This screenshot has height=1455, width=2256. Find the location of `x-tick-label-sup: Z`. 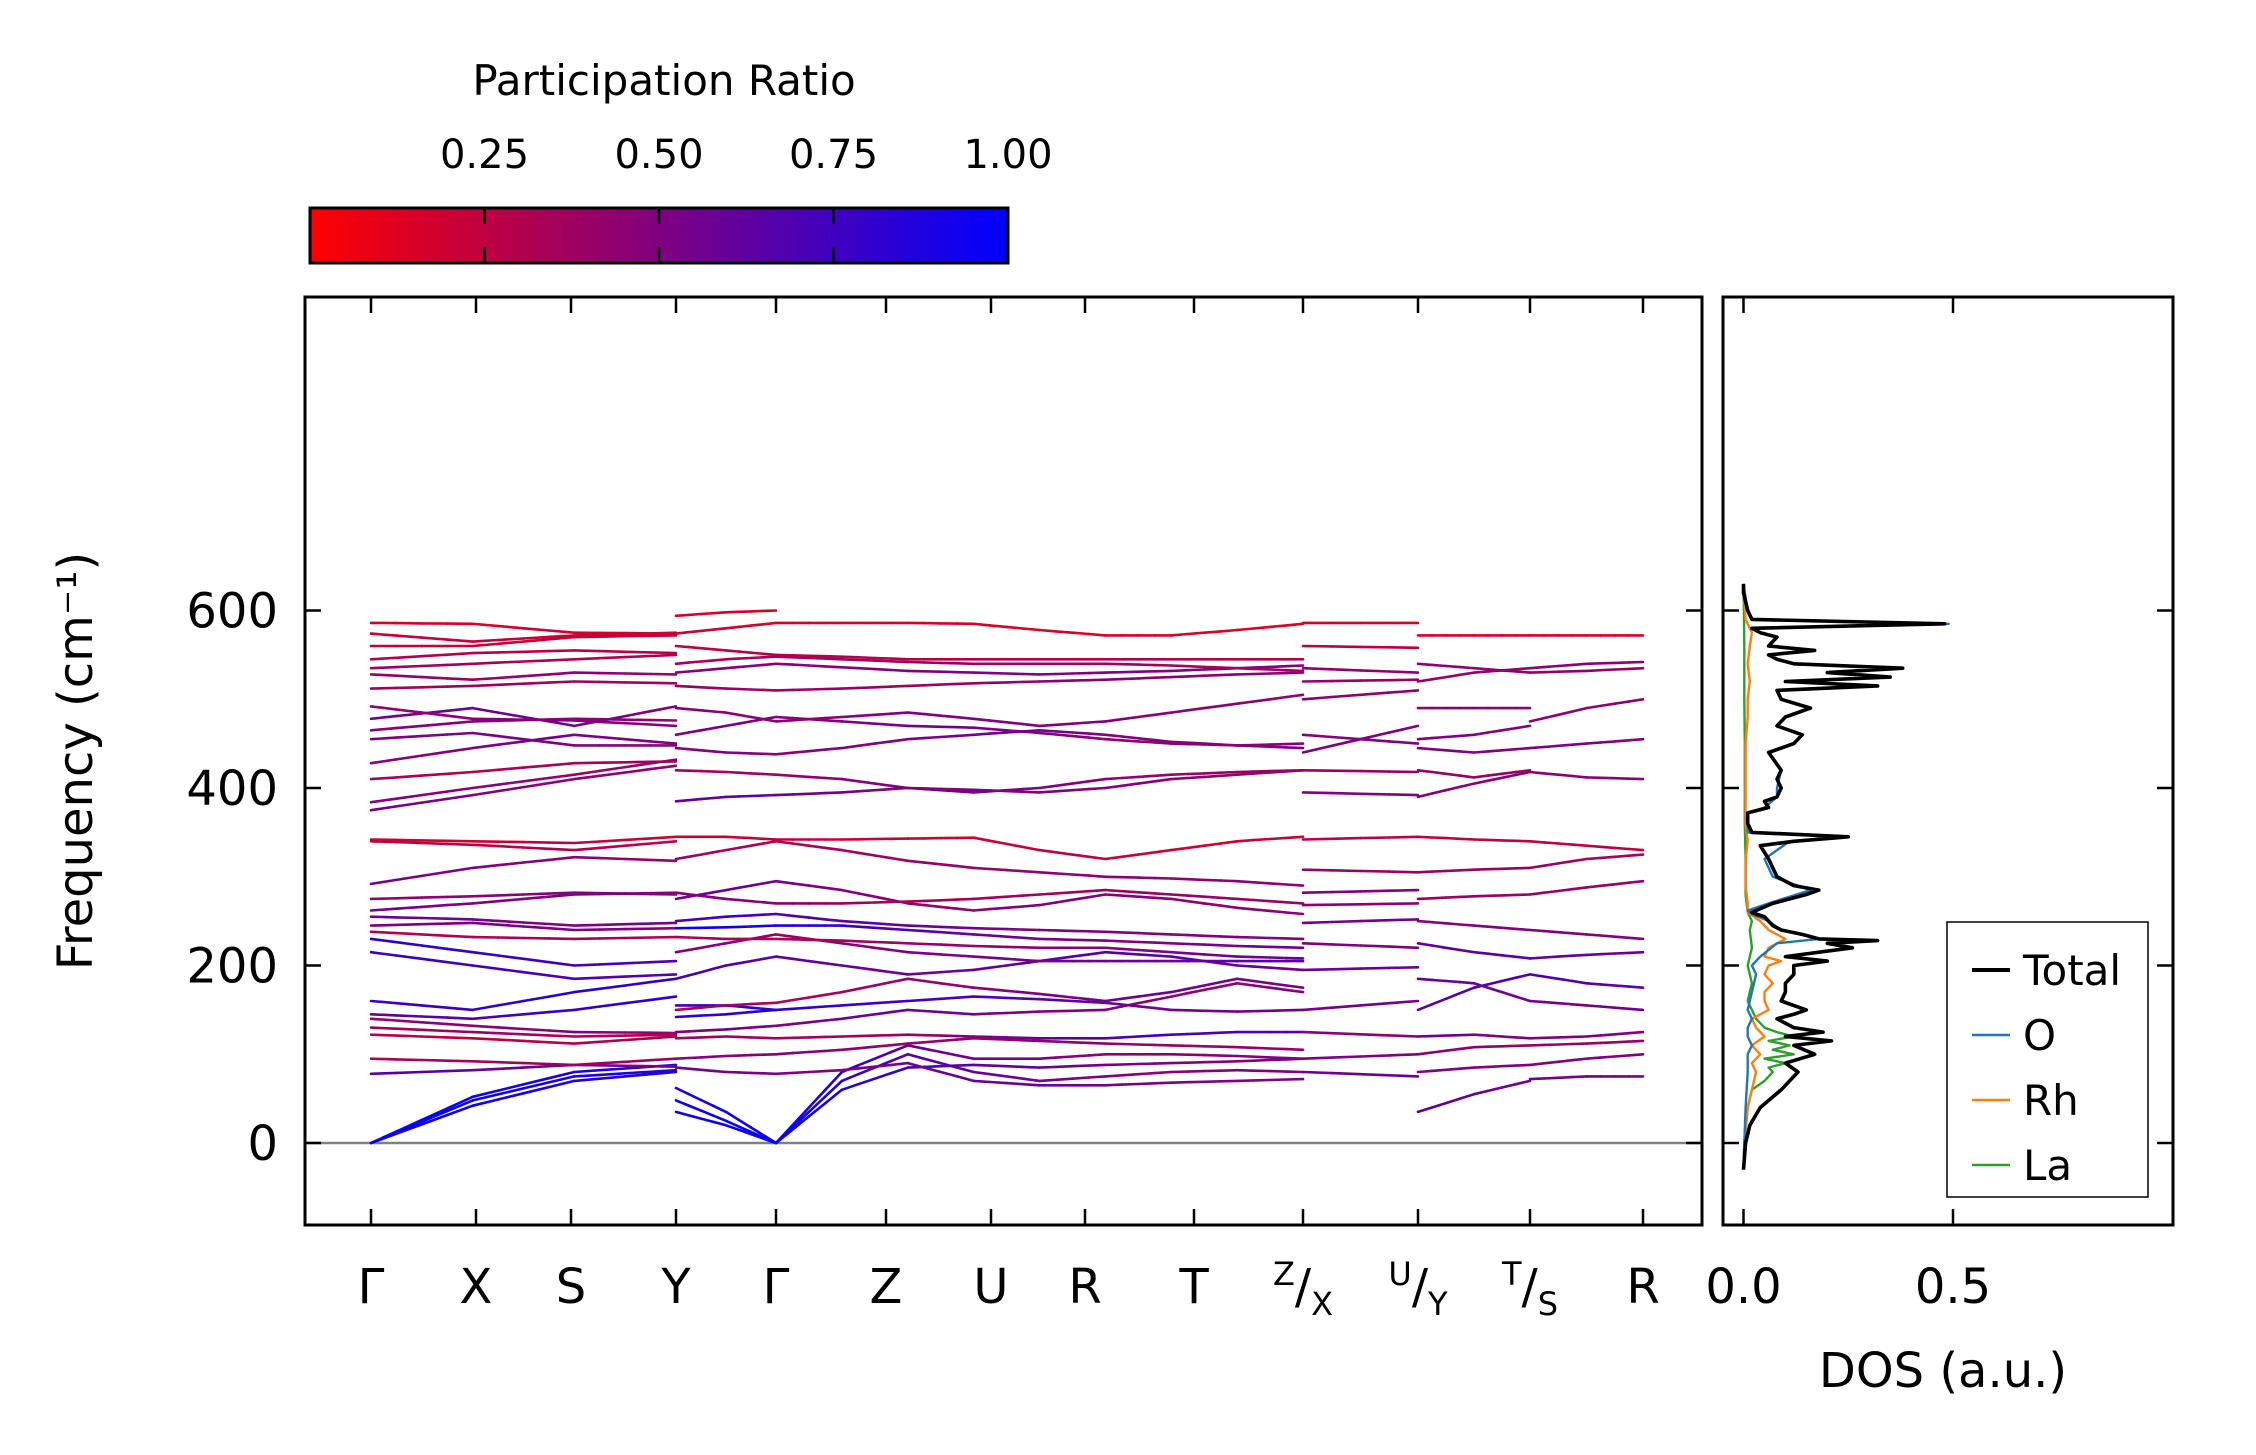

x-tick-label-sup: Z is located at coordinates (1284, 1274).